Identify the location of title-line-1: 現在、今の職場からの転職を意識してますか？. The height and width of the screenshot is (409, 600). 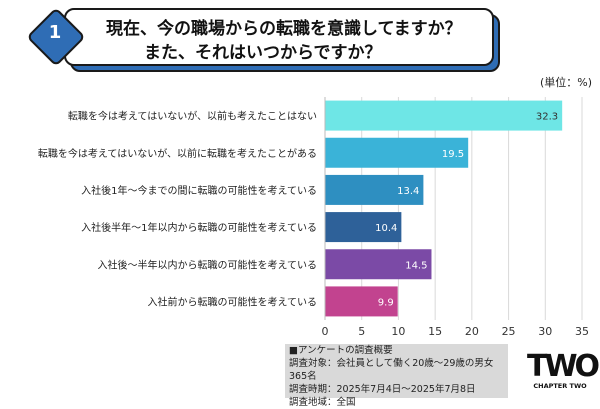
(284, 29).